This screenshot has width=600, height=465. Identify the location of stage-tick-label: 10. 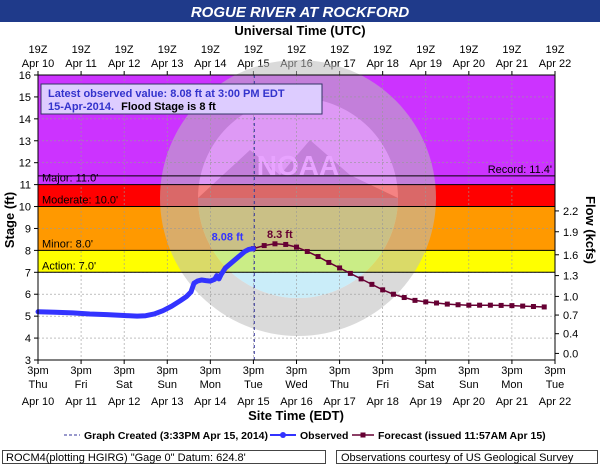
(25, 208).